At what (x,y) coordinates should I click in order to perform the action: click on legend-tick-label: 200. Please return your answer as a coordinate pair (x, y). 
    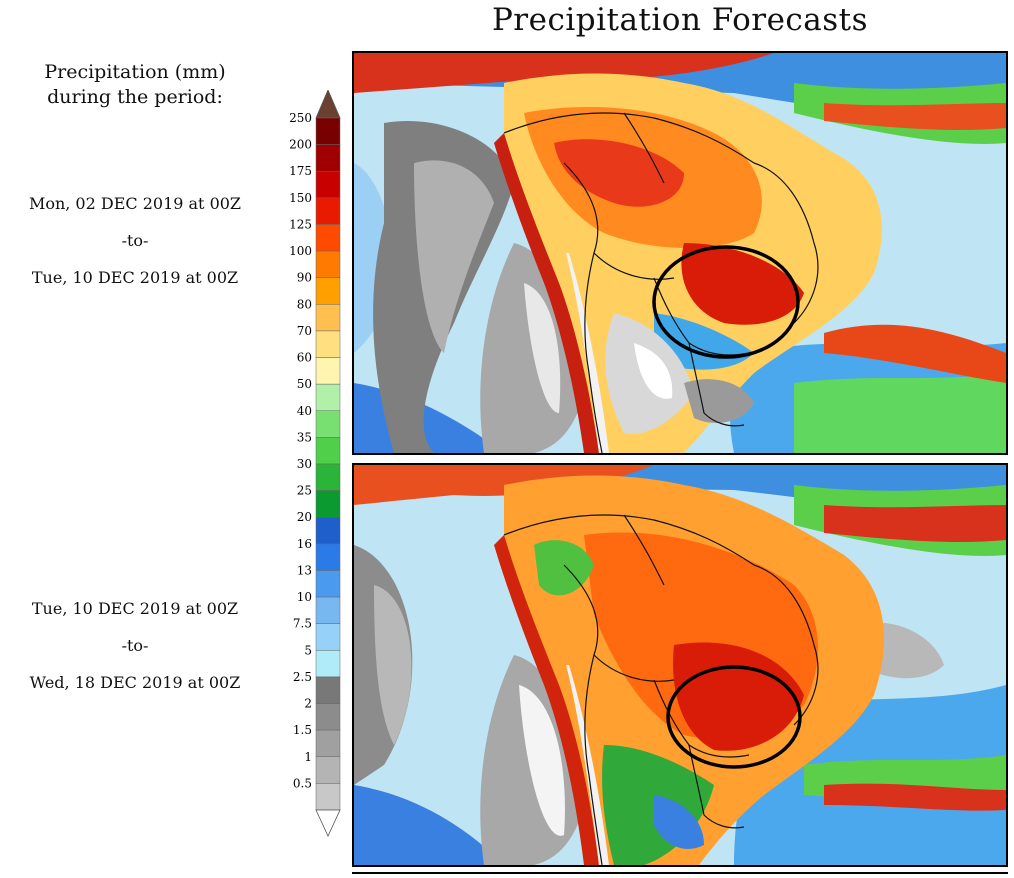
    Looking at the image, I should click on (300, 145).